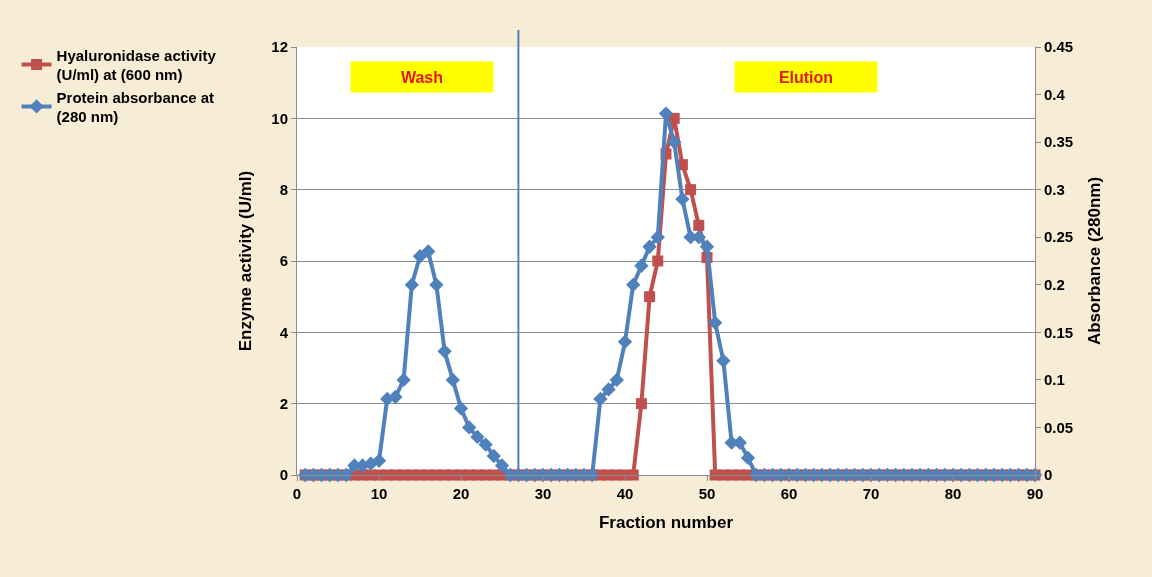 This screenshot has width=1152, height=577. I want to click on y2-tick-label: 0.25, so click(1059, 237).